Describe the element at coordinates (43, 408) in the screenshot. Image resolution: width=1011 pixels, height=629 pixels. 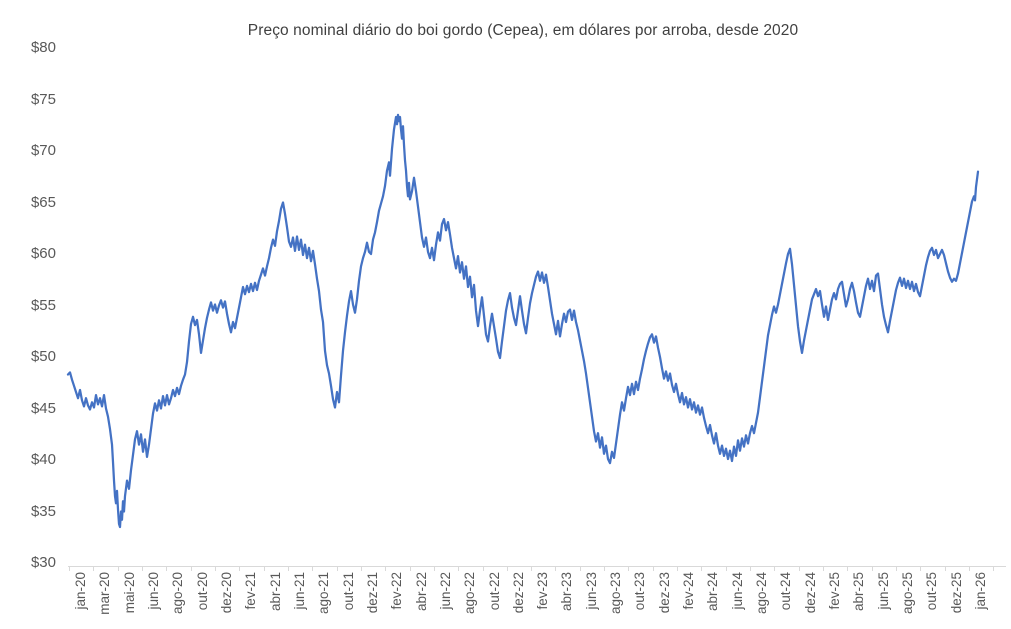
I see `y-axis-tick-label: $45` at that location.